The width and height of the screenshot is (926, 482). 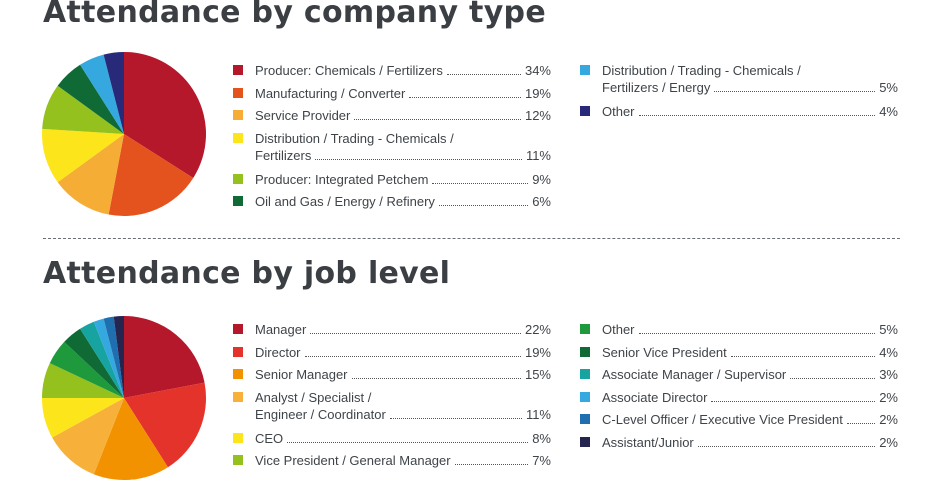 I want to click on pie-slice-c-level-officer-executive-vice-president, so click(x=113, y=357).